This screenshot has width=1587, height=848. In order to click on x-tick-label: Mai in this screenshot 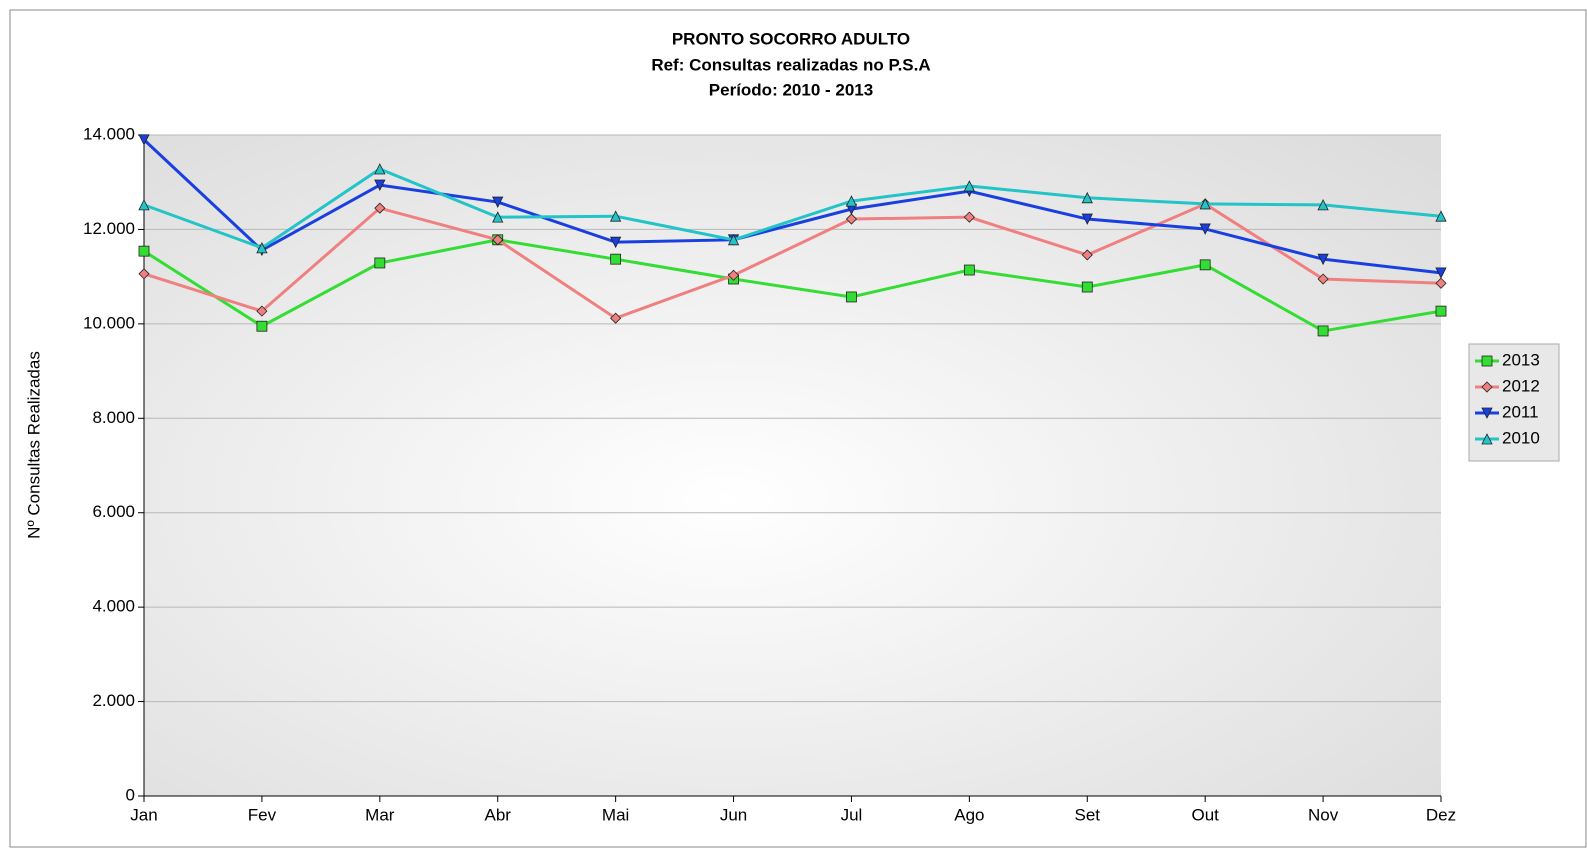, I will do `click(615, 814)`.